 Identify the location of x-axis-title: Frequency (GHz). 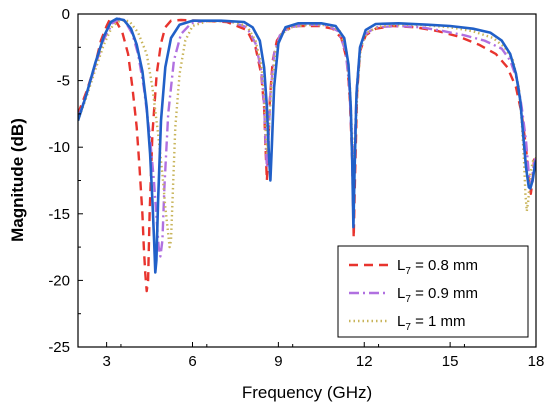
(307, 392).